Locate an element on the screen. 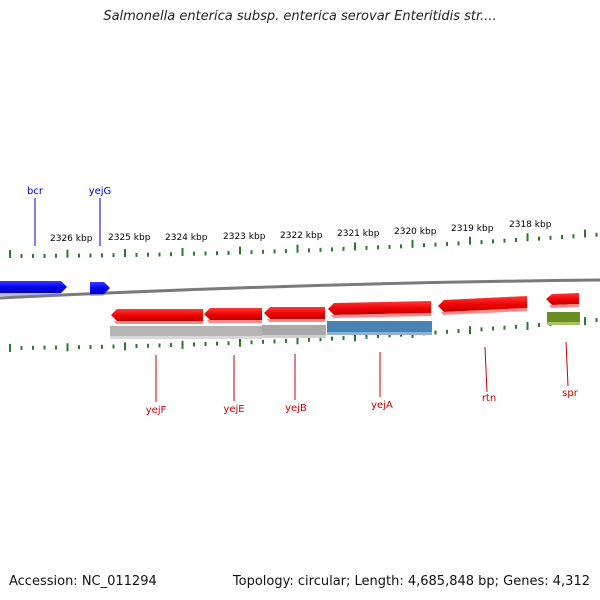 This screenshot has width=600, height=600. scale-label-2320: 2320 kbp is located at coordinates (415, 232).